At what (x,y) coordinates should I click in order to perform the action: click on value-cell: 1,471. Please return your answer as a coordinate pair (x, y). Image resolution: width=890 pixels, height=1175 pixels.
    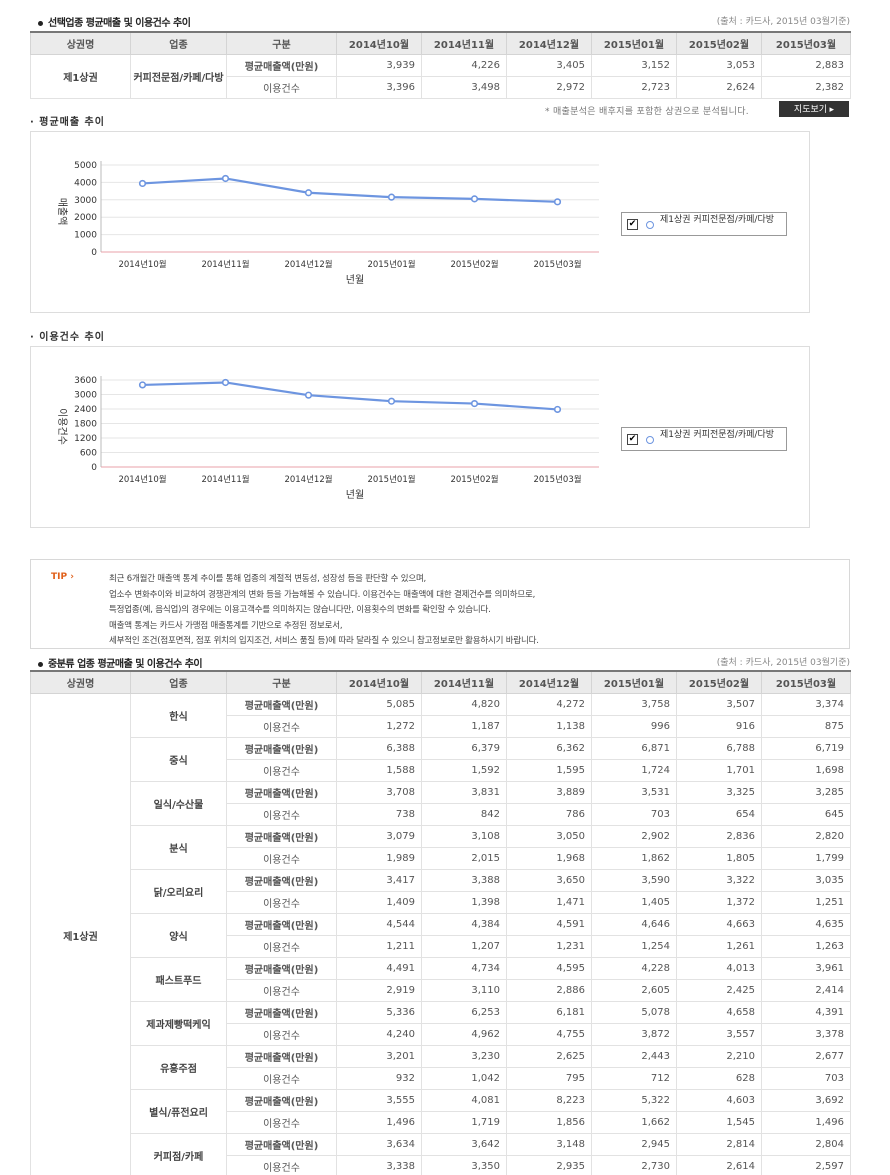
    Looking at the image, I should click on (549, 902).